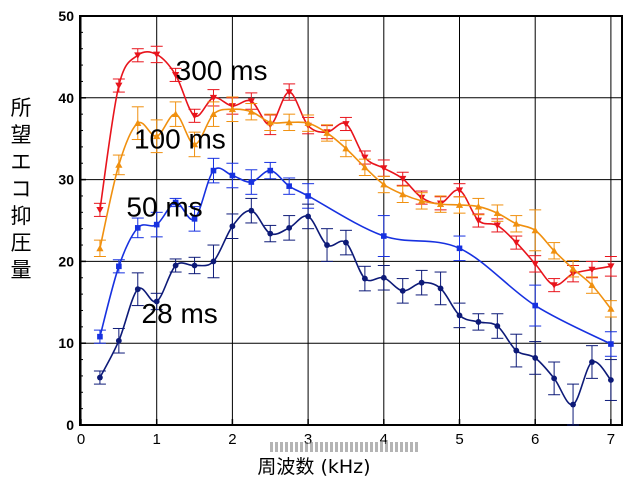 The width and height of the screenshot is (628, 495). Describe the element at coordinates (21, 162) in the screenshot. I see `y-axis-label-char: エ` at that location.